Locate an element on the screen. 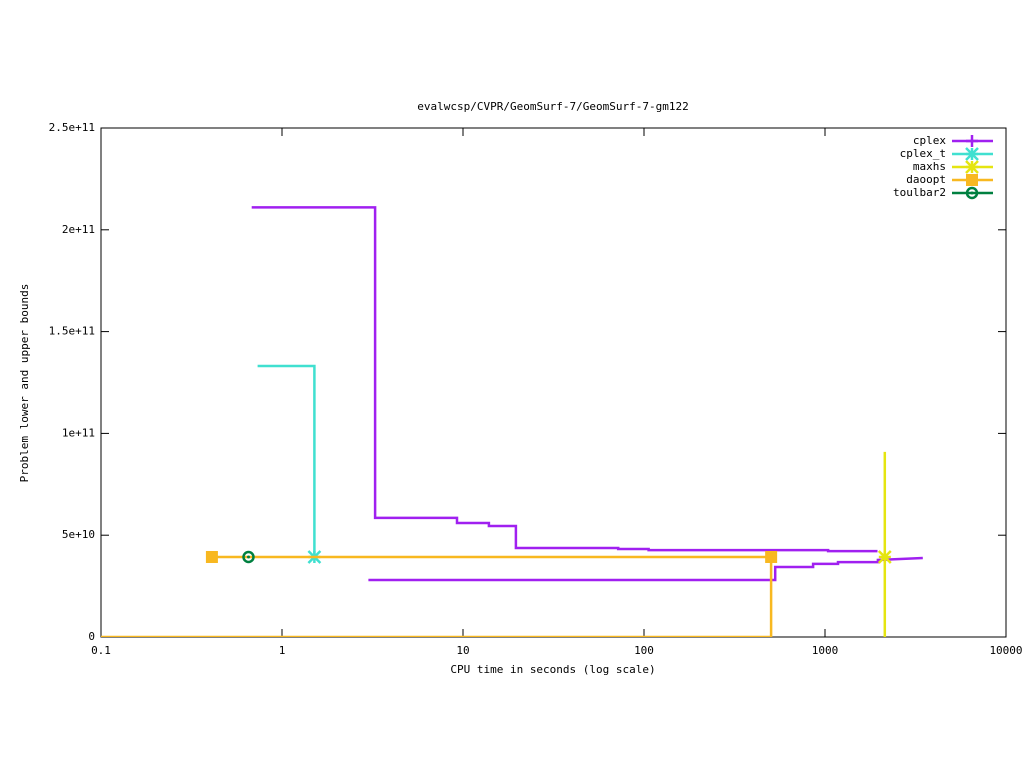 This screenshot has height=768, width=1024. x-tick-label: 10000 is located at coordinates (1005, 650).